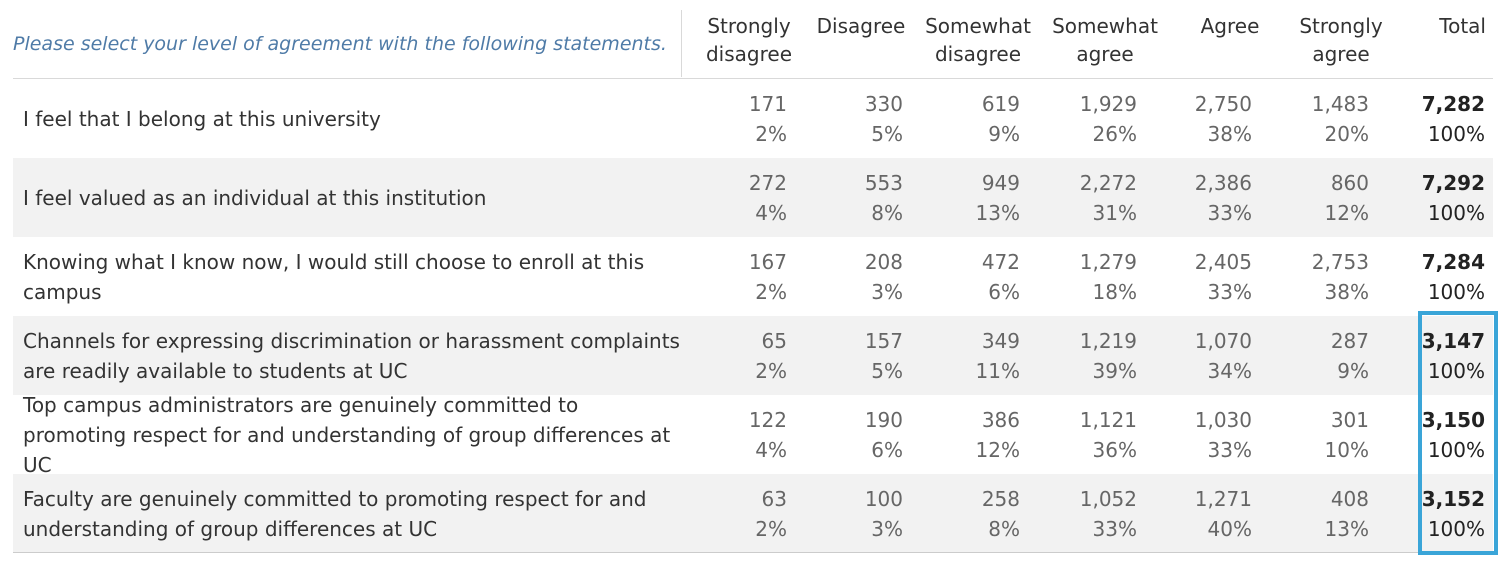 Image resolution: width=1500 pixels, height=561 pixels. I want to click on response-percent: 3%, so click(887, 292).